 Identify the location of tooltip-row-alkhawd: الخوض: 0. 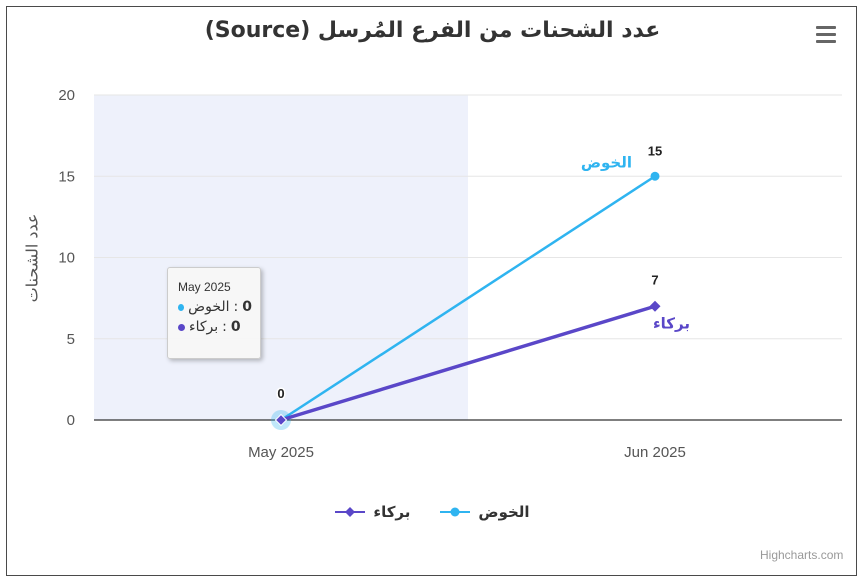
(215, 307).